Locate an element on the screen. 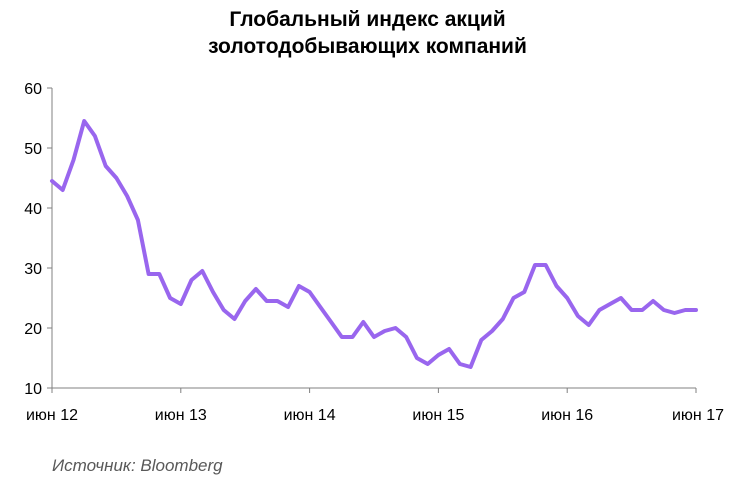  x-tick-label: июн 13 is located at coordinates (181, 415).